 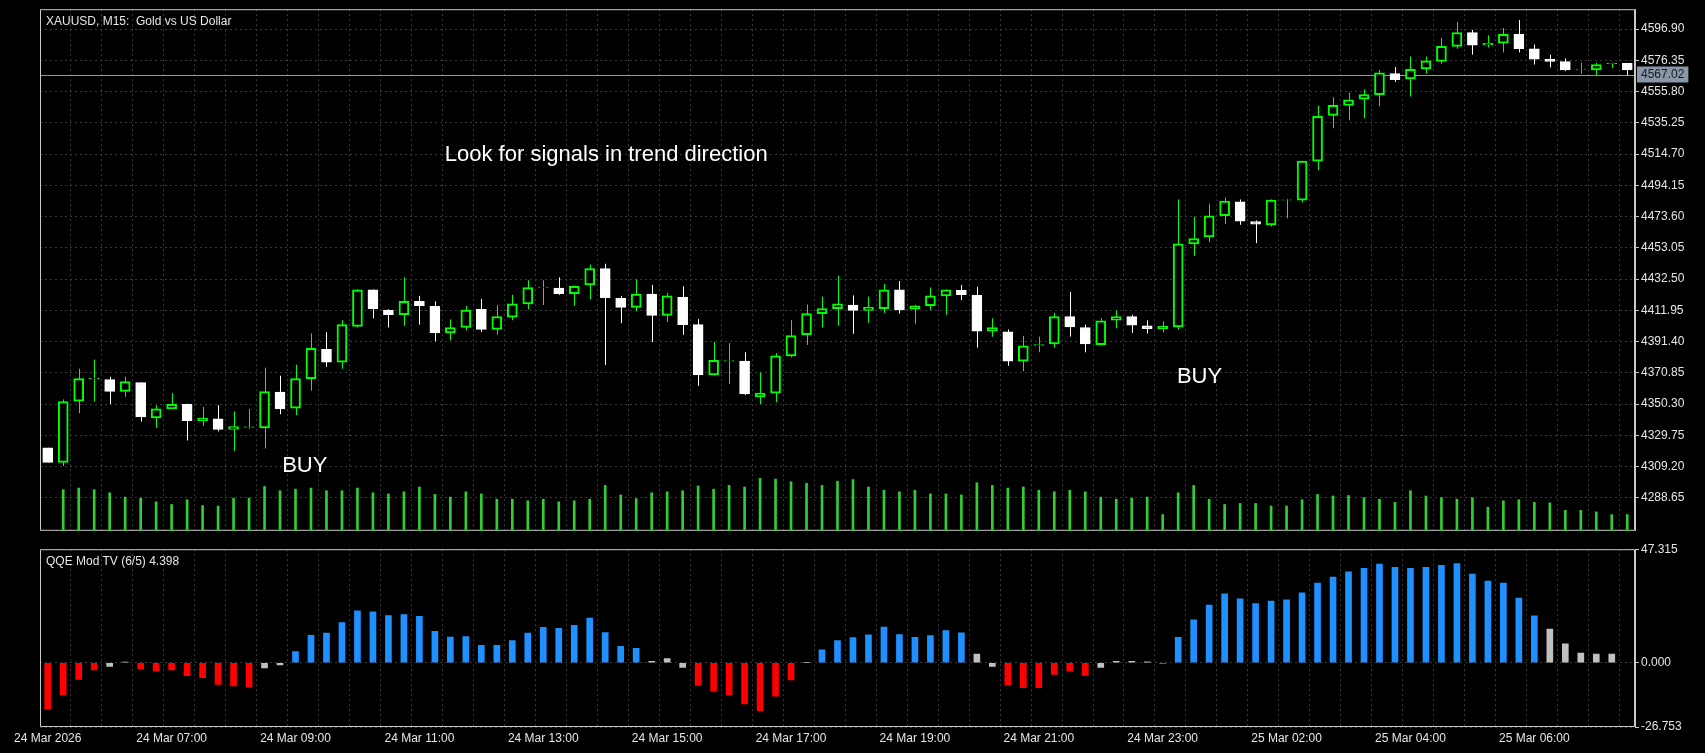 I want to click on x-tick-label: 24 Mar 15:00, so click(x=667, y=737).